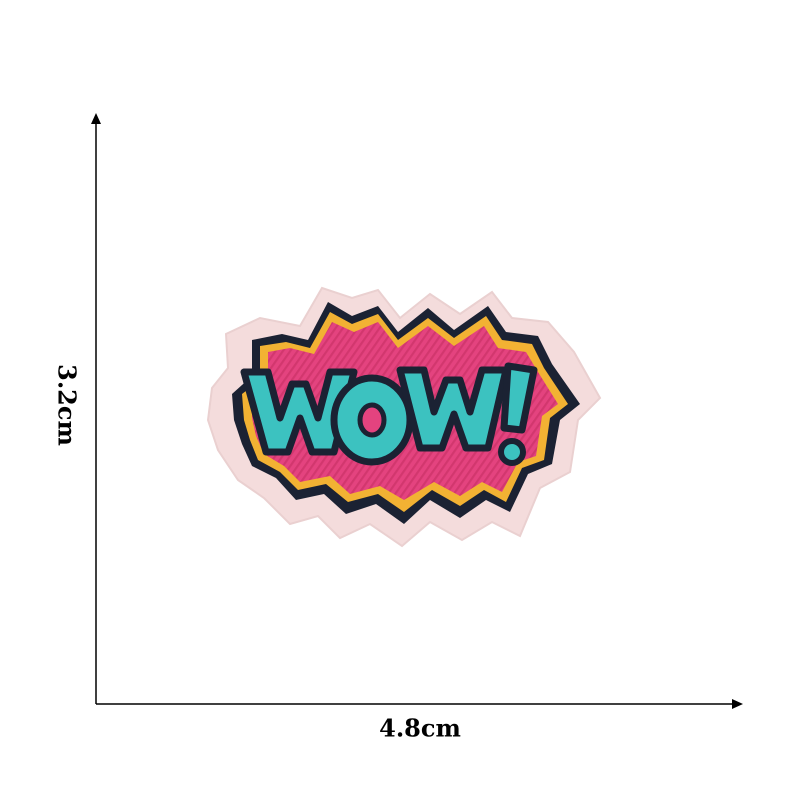  Describe the element at coordinates (372, 420) in the screenshot. I see `letter-o-counter` at that location.